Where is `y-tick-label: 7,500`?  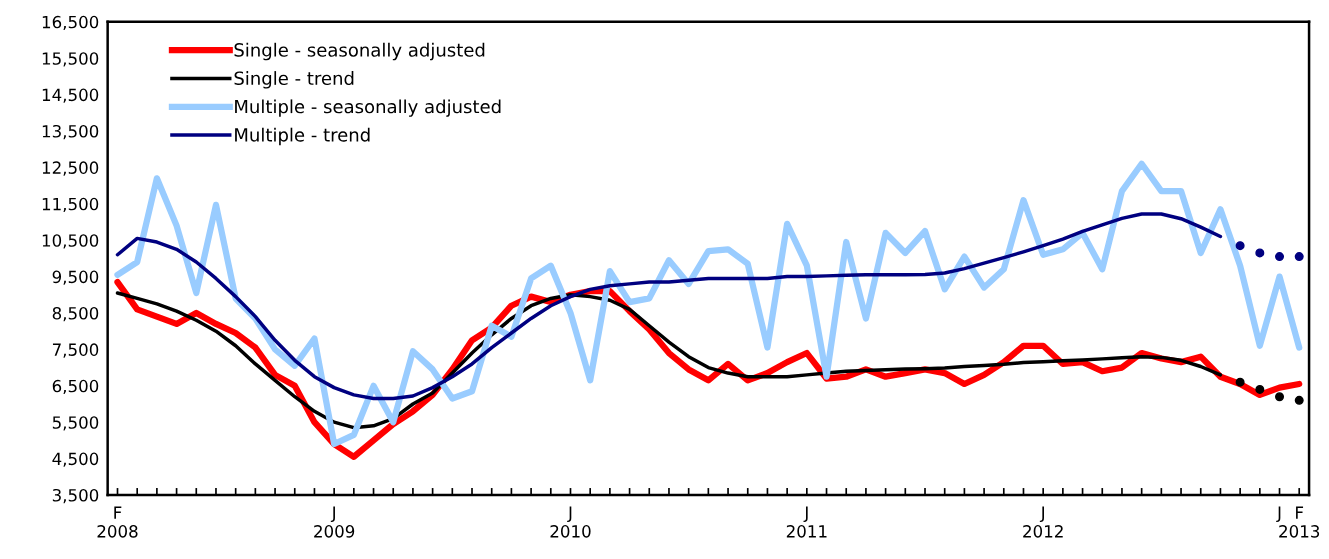 y-tick-label: 7,500 is located at coordinates (75, 350).